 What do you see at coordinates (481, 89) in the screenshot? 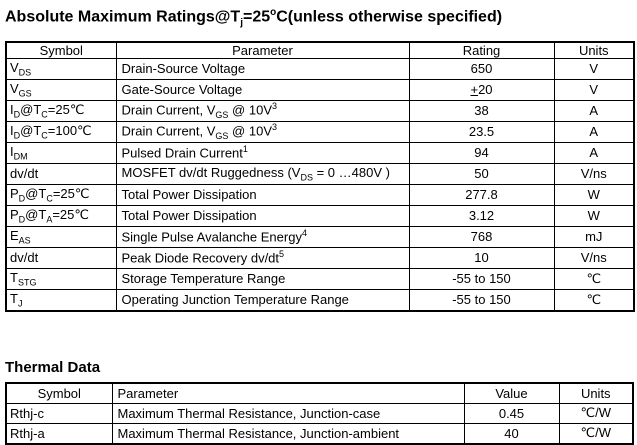
I see `cell-rating: +20` at bounding box center [481, 89].